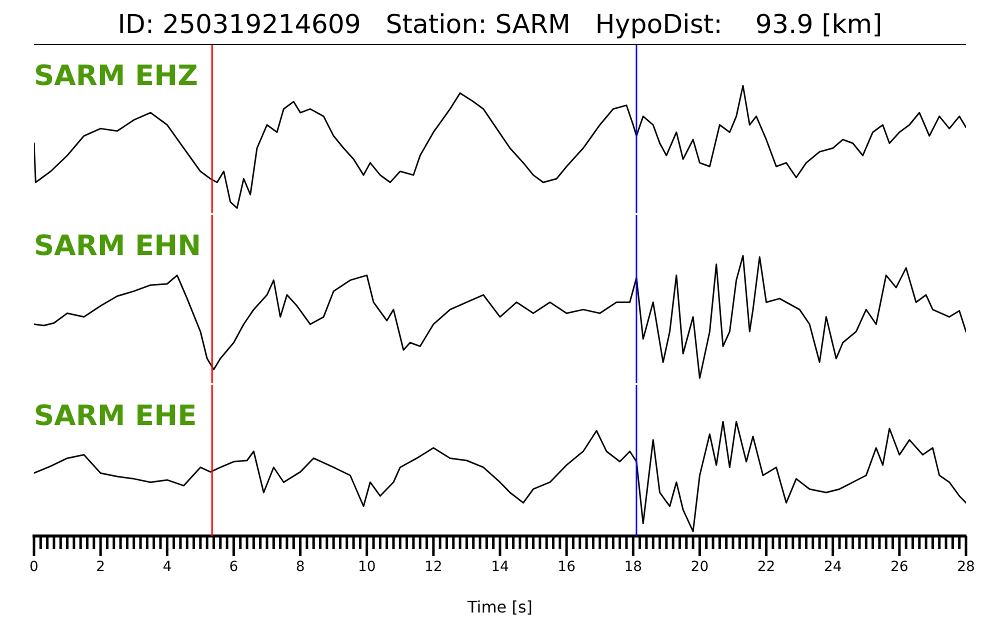  I want to click on x-tick-label: 0, so click(34, 567).